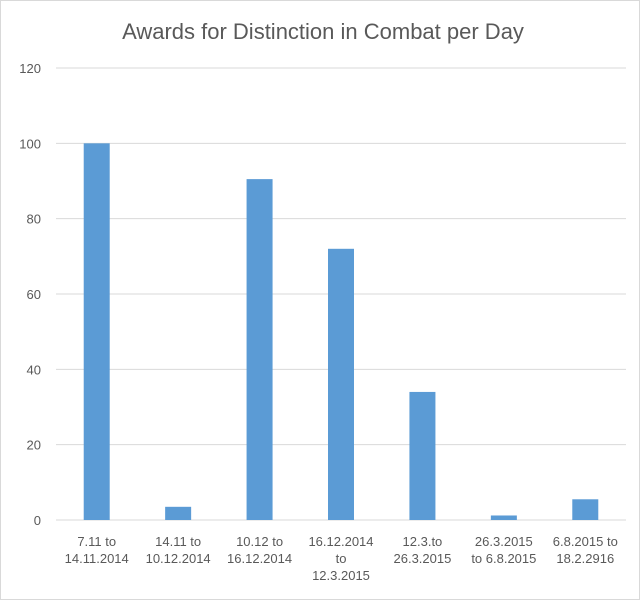 Image resolution: width=640 pixels, height=601 pixels. What do you see at coordinates (585, 558) in the screenshot?
I see `x-category-label-line: 18.2.2916` at bounding box center [585, 558].